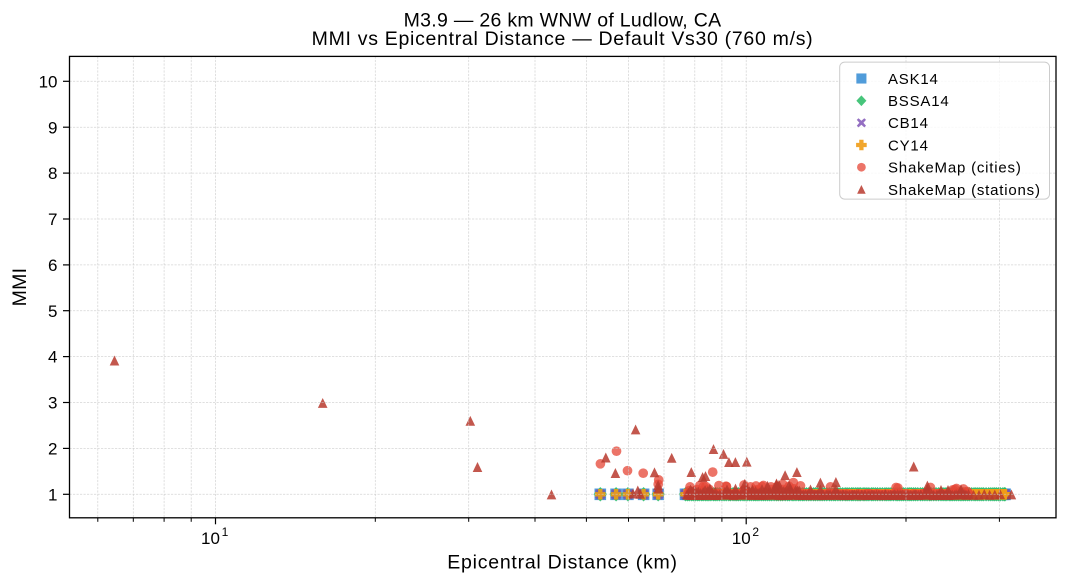 Image resolution: width=1067 pixels, height=585 pixels. Describe the element at coordinates (913, 79) in the screenshot. I see `svg-text: ASK14` at that location.